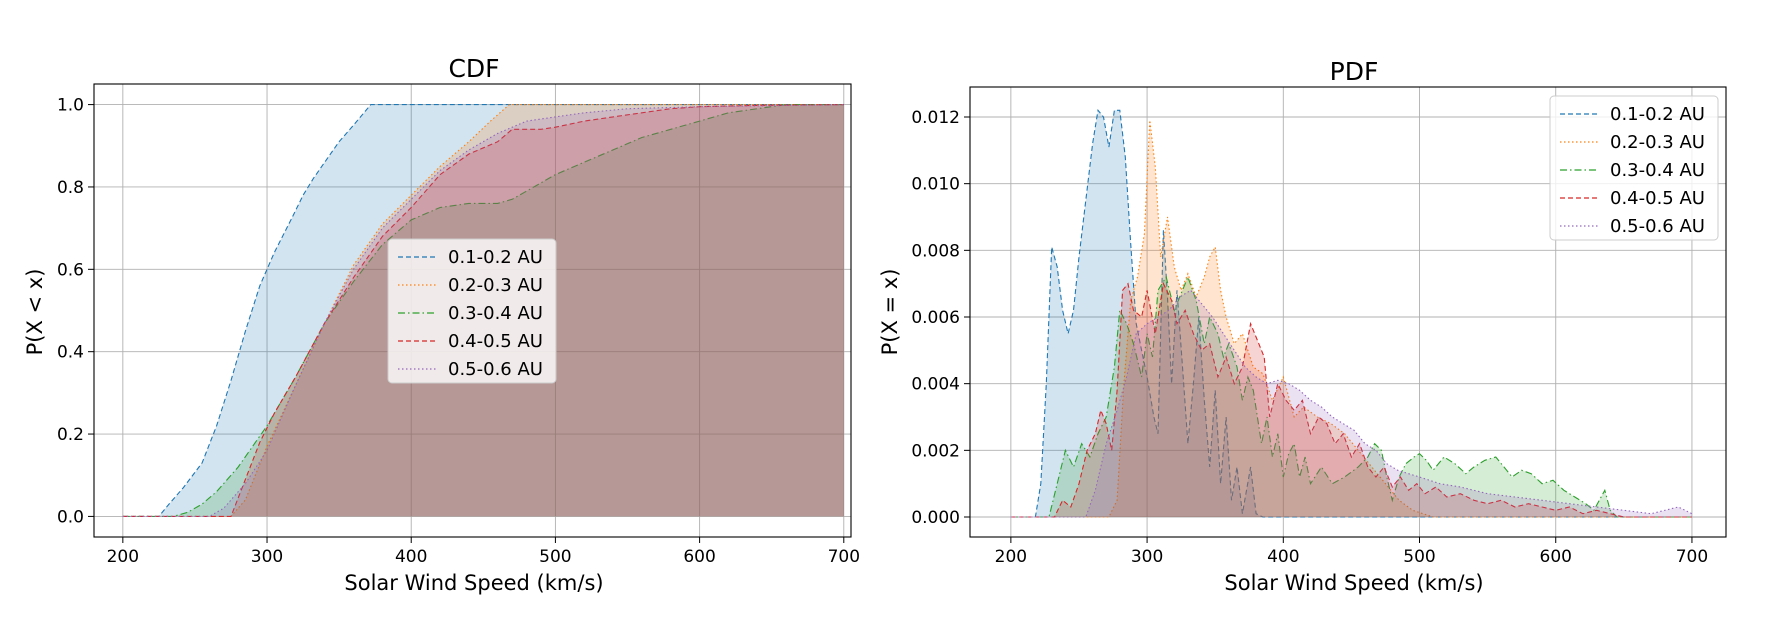 Image resolution: width=1767 pixels, height=623 pixels. What do you see at coordinates (1354, 71) in the screenshot?
I see `pdf-title: PDF` at bounding box center [1354, 71].